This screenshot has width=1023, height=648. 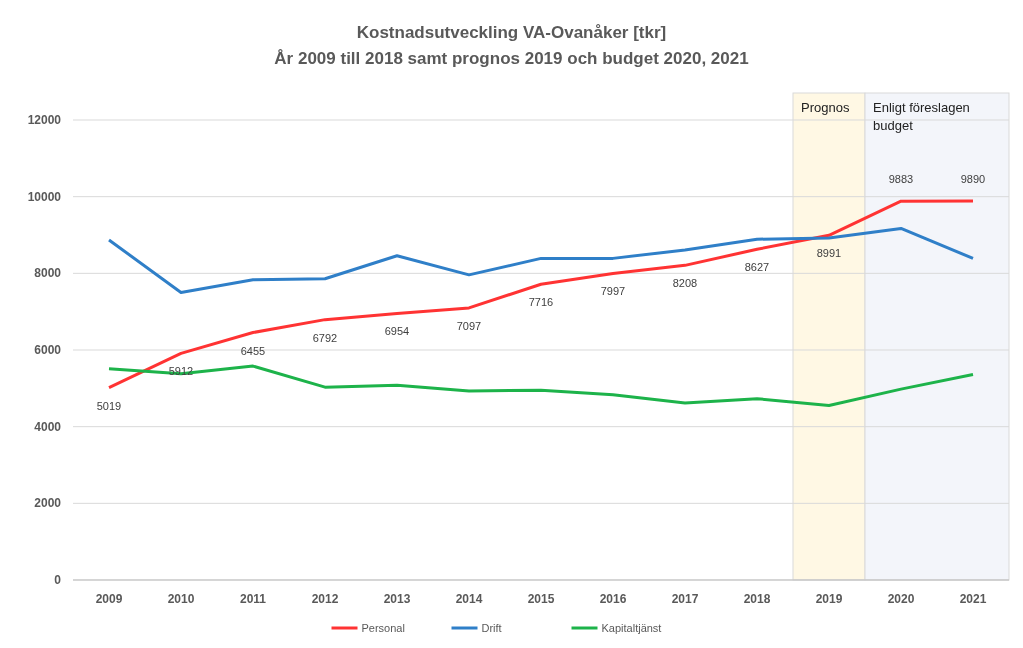 I want to click on x-tick-label: 2015, so click(x=541, y=599).